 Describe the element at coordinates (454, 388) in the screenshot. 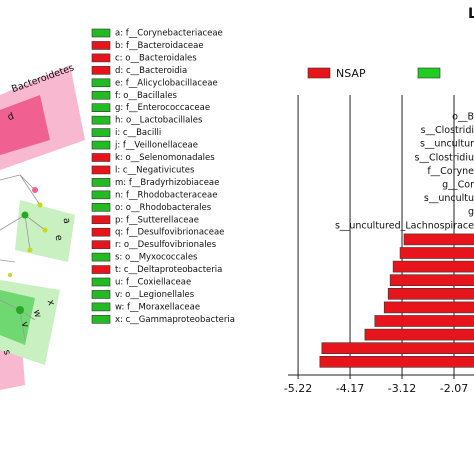

I see `x-tick-label: -2.07` at that location.